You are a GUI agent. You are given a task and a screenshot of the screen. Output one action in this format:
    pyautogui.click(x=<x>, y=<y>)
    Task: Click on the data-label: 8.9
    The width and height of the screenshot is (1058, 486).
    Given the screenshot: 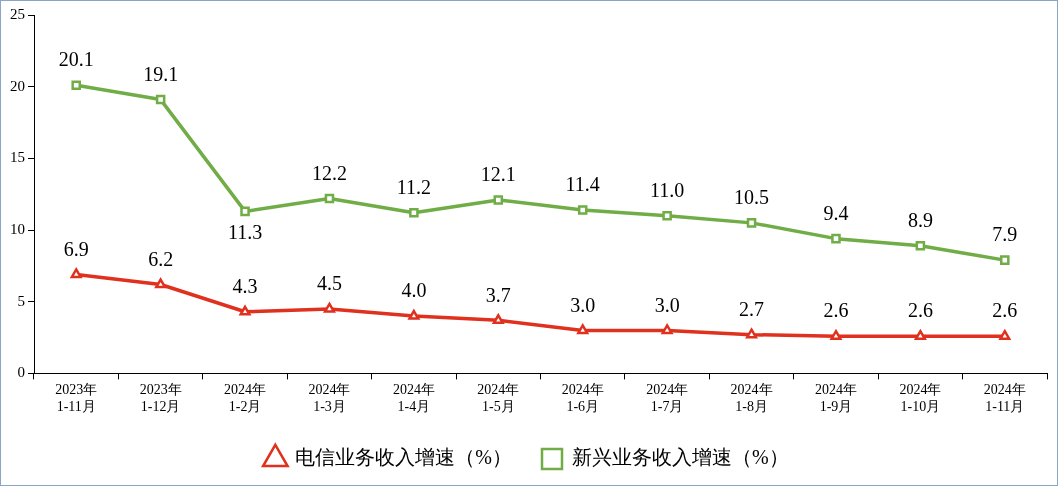 What is the action you would take?
    pyautogui.click(x=920, y=220)
    